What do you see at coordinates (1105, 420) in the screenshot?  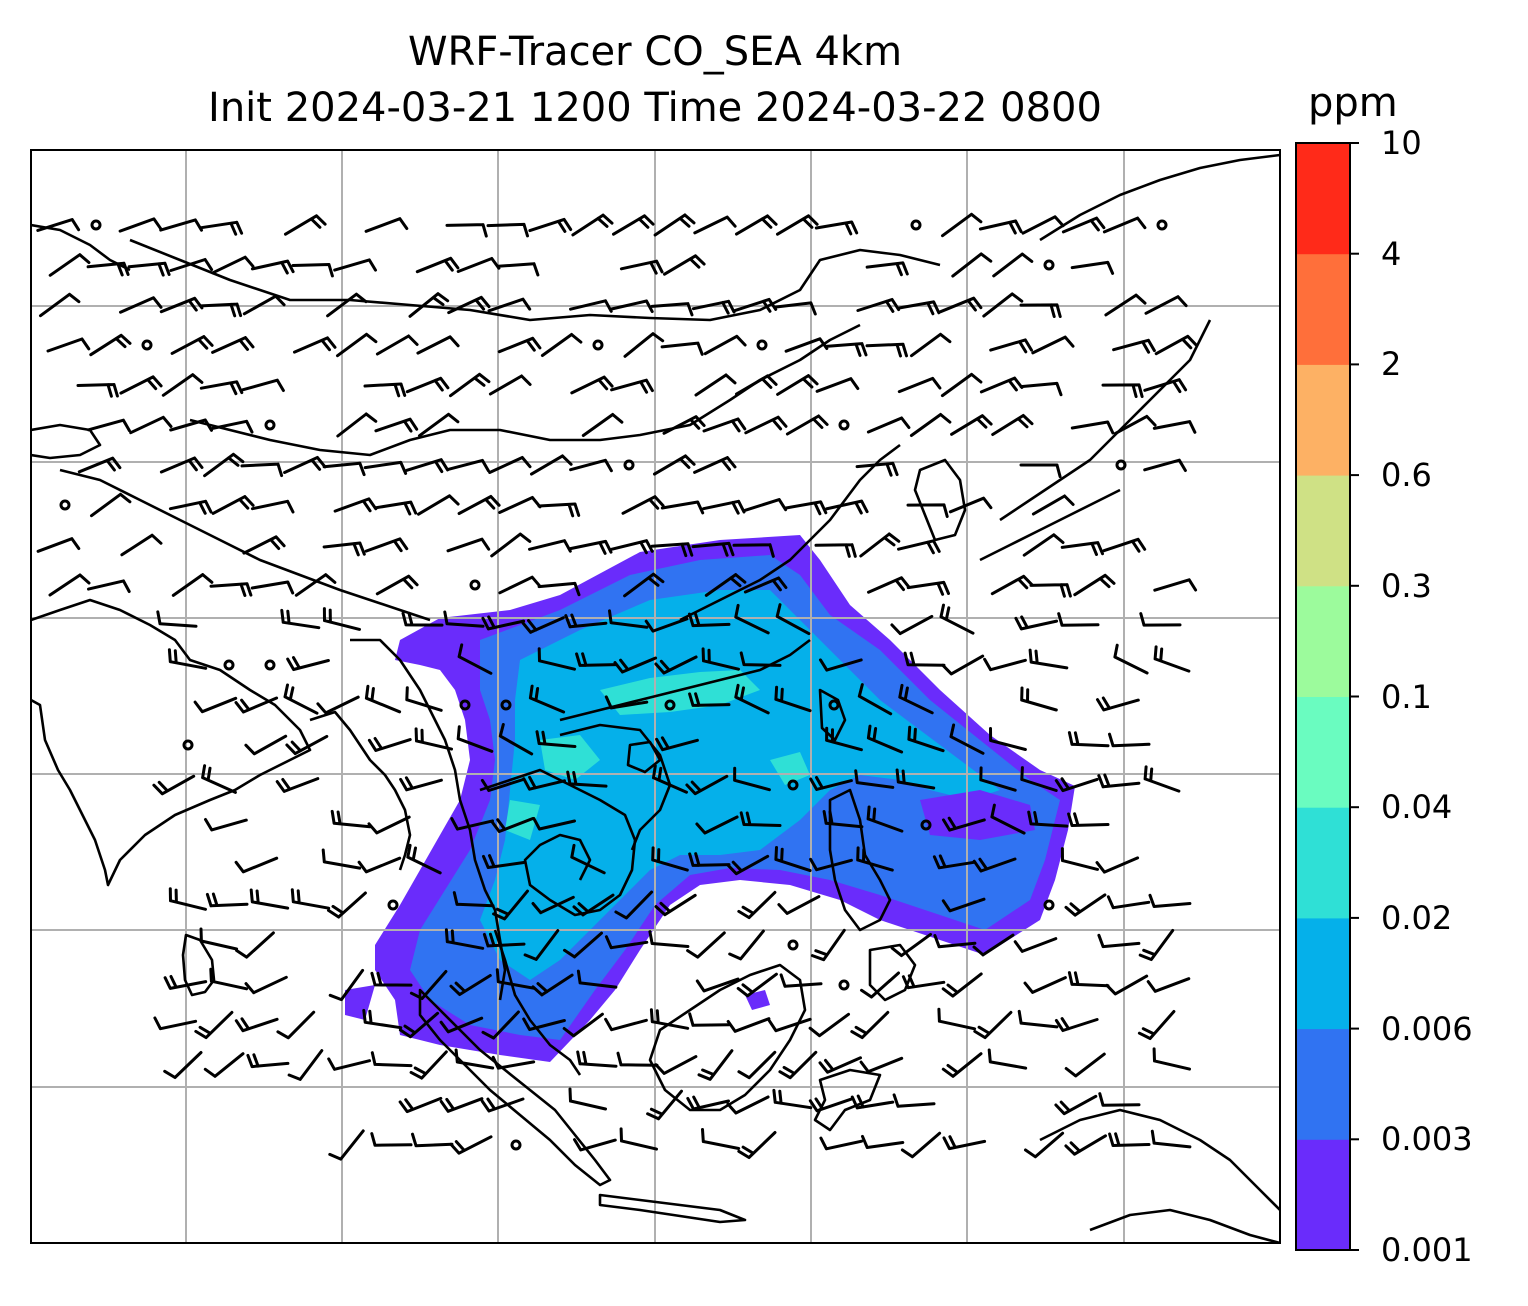 I see `coast-japan` at bounding box center [1105, 420].